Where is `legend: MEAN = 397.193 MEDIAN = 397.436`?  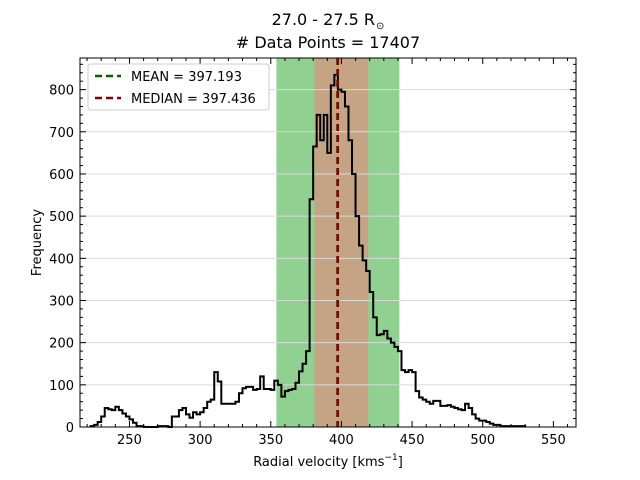 legend: MEAN = 397.193 MEDIAN = 397.436 is located at coordinates (178, 87).